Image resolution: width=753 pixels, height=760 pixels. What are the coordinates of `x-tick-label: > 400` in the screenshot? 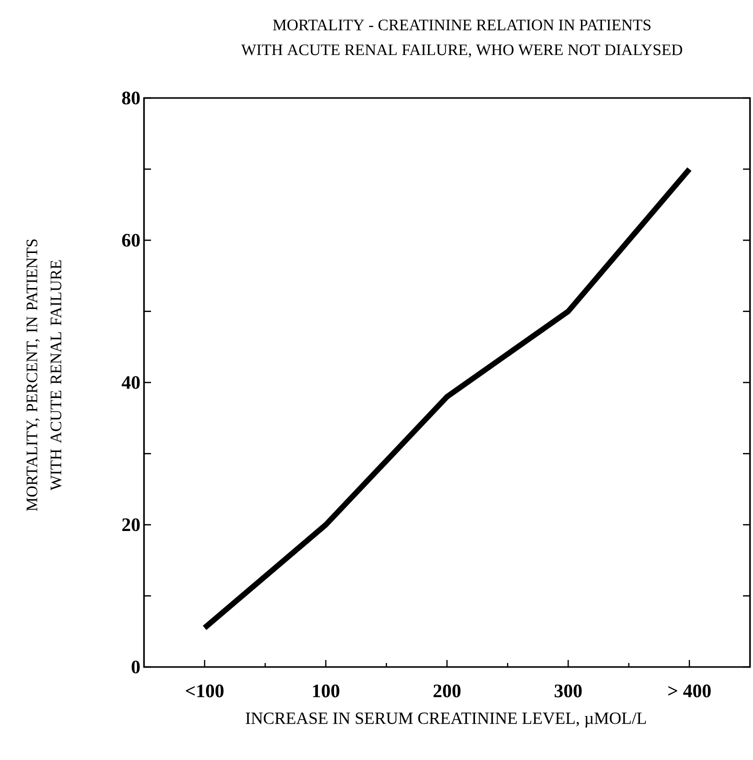 It's located at (689, 691).